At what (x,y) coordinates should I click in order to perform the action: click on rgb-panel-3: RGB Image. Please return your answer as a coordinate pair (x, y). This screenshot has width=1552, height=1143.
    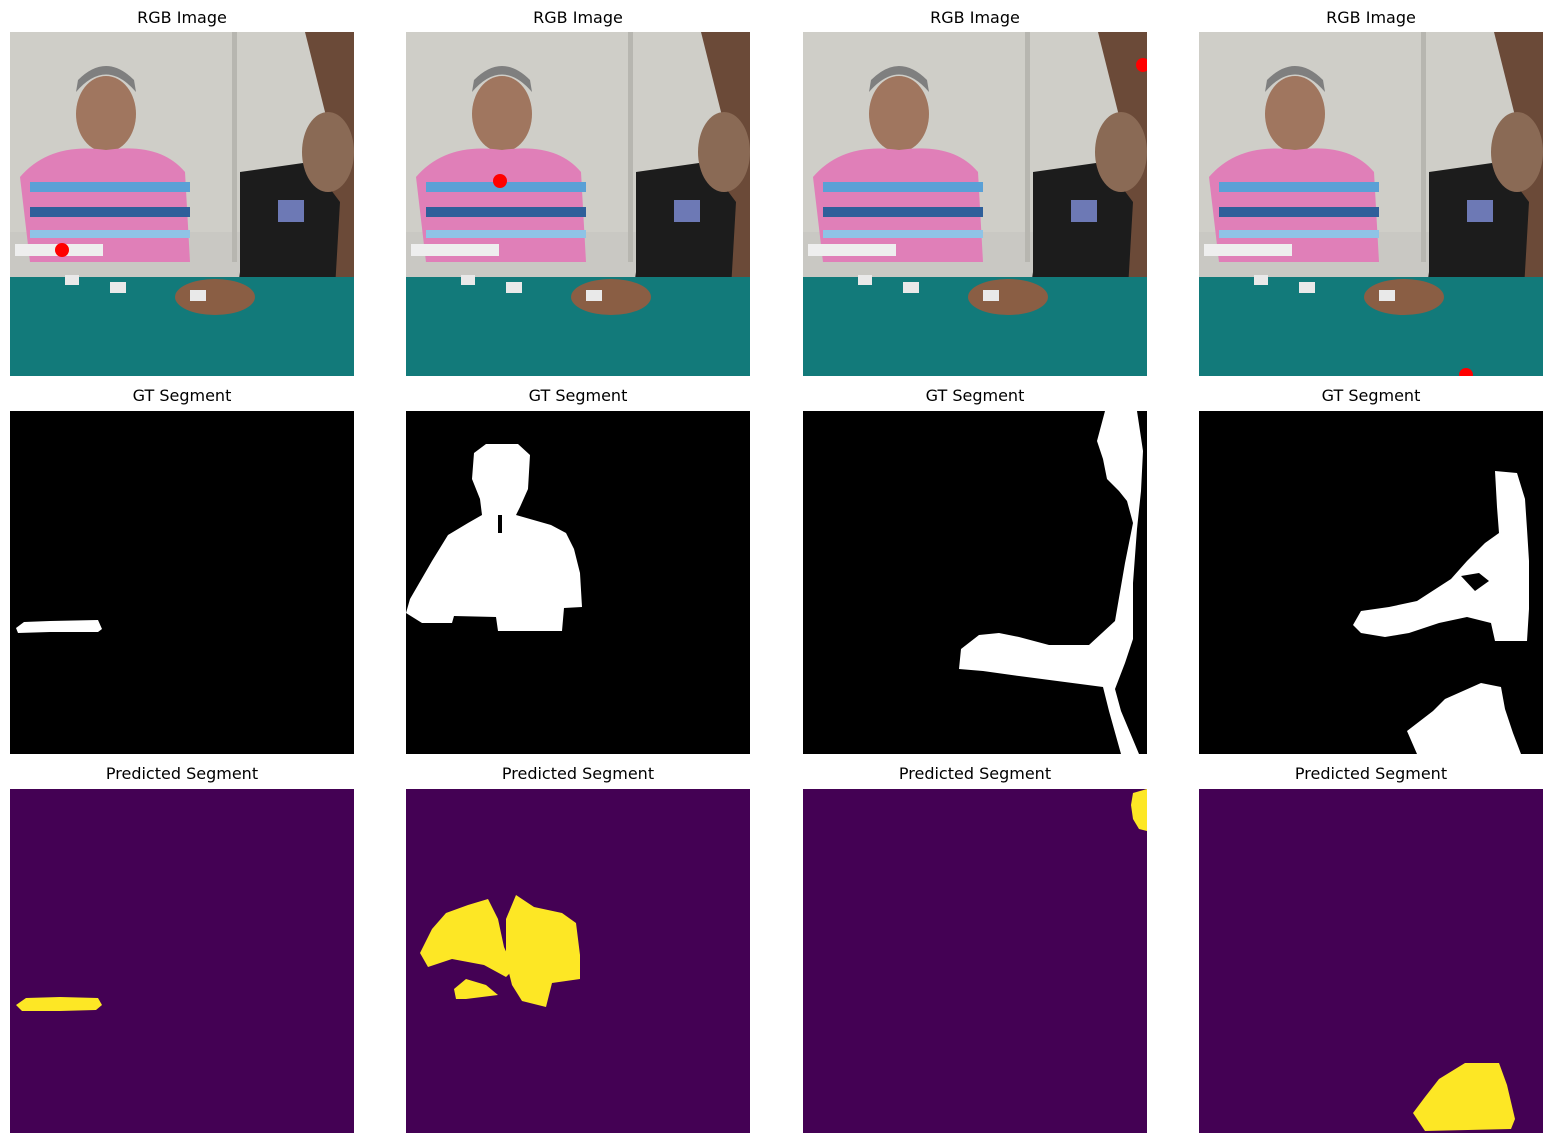
    Looking at the image, I should click on (975, 189).